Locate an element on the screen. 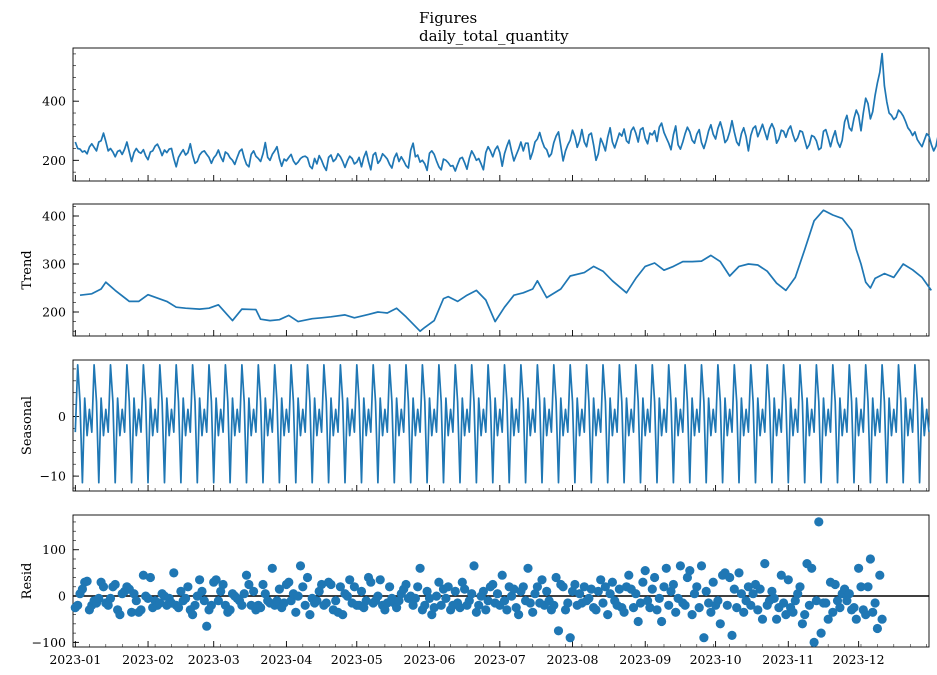 The width and height of the screenshot is (937, 675). xtick-label: 2023-08 is located at coordinates (573, 659).